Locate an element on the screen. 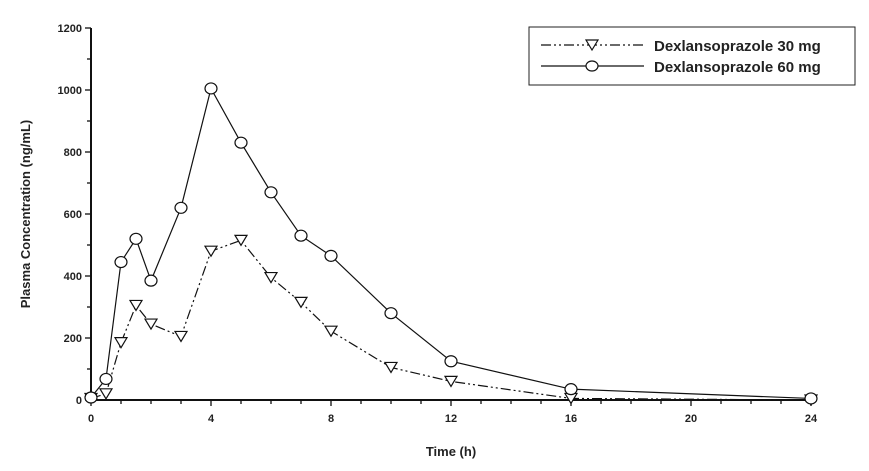  y-tick-label: 400 is located at coordinates (73, 277).